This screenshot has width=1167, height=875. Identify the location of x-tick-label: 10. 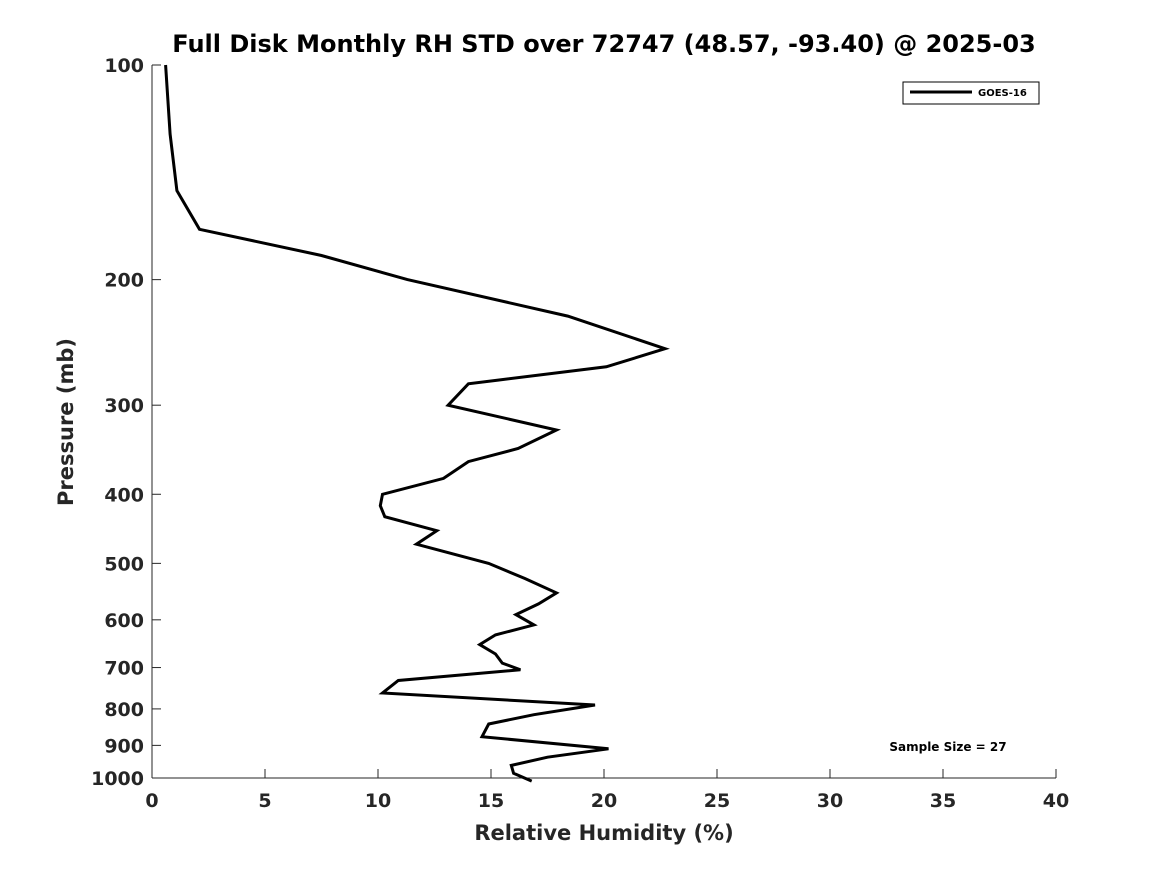
(378, 801).